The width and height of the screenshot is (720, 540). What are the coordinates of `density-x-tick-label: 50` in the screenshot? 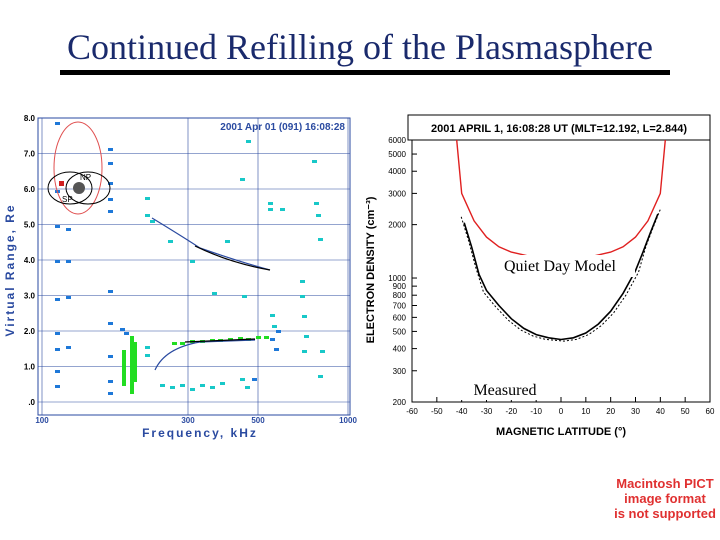 It's located at (685, 411).